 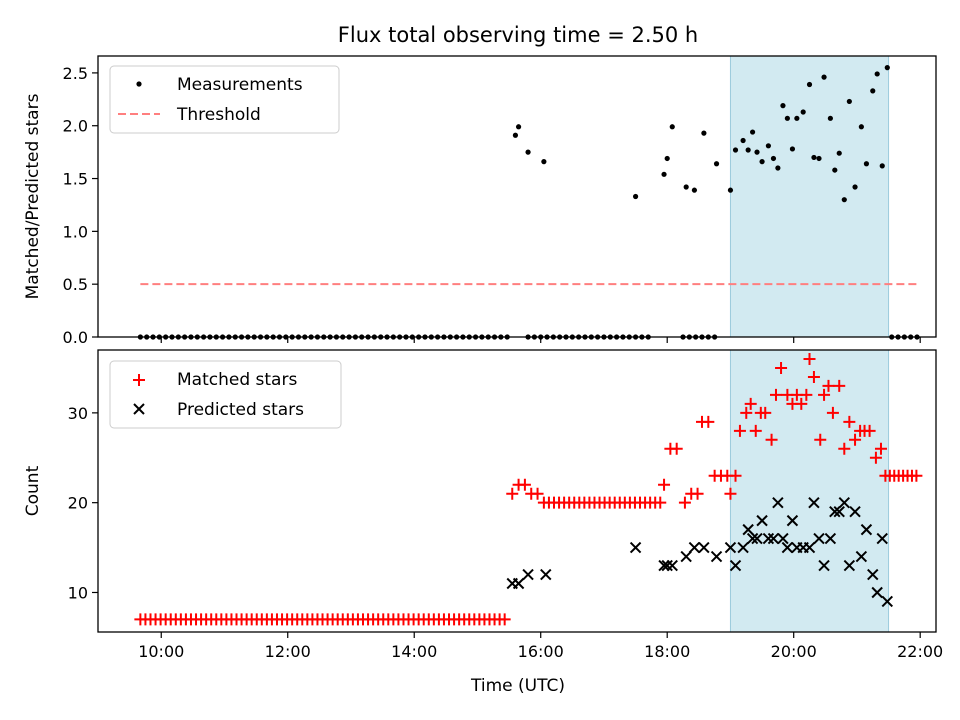 What do you see at coordinates (75, 126) in the screenshot?
I see `y-tick-label: 2.0` at bounding box center [75, 126].